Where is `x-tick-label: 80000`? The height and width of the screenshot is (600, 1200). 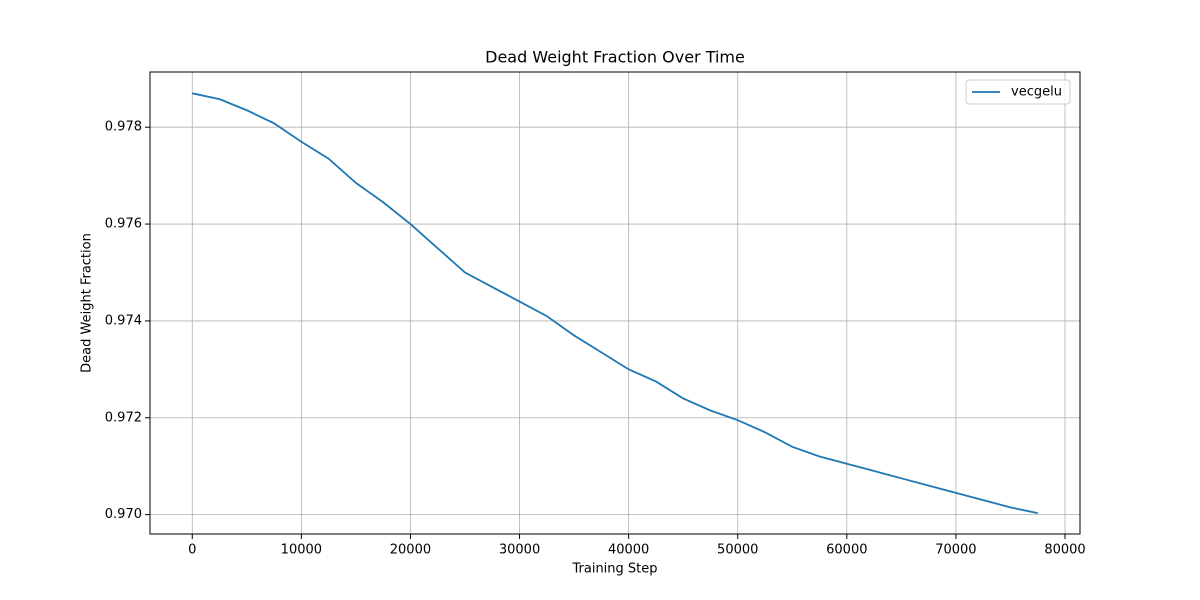 x-tick-label: 80000 is located at coordinates (1064, 550).